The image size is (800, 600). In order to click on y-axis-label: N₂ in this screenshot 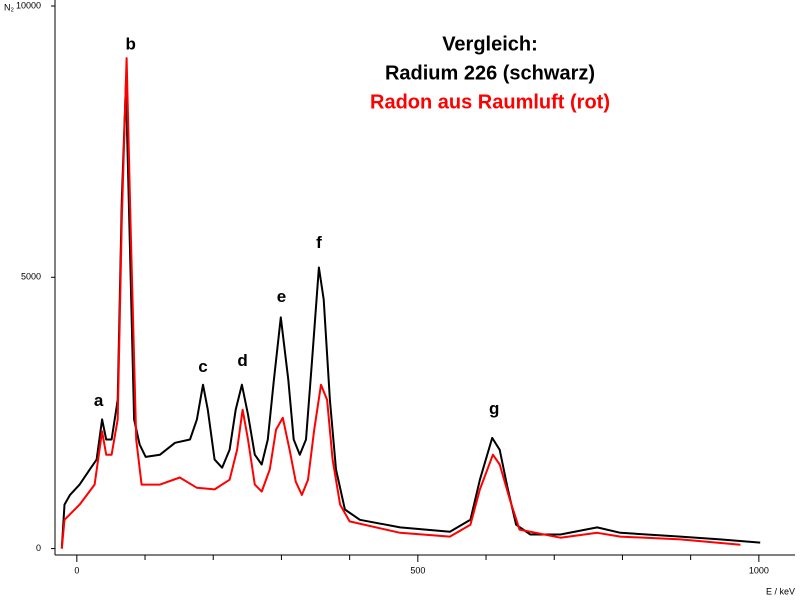, I will do `click(9, 7)`.